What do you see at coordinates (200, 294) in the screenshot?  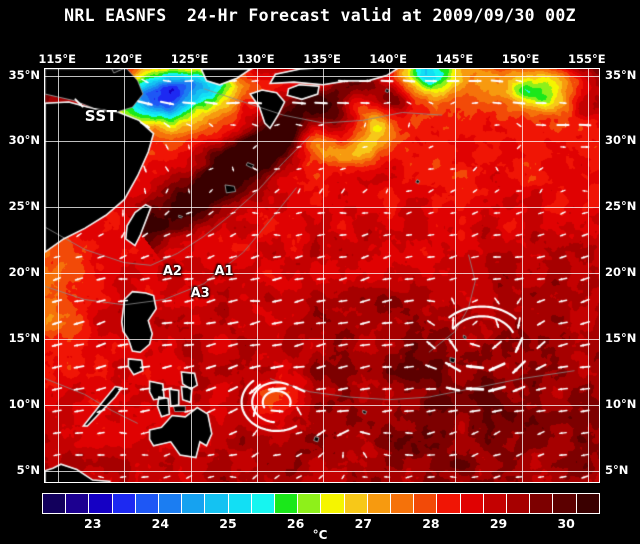 I see `station-label-a3: A3` at bounding box center [200, 294].